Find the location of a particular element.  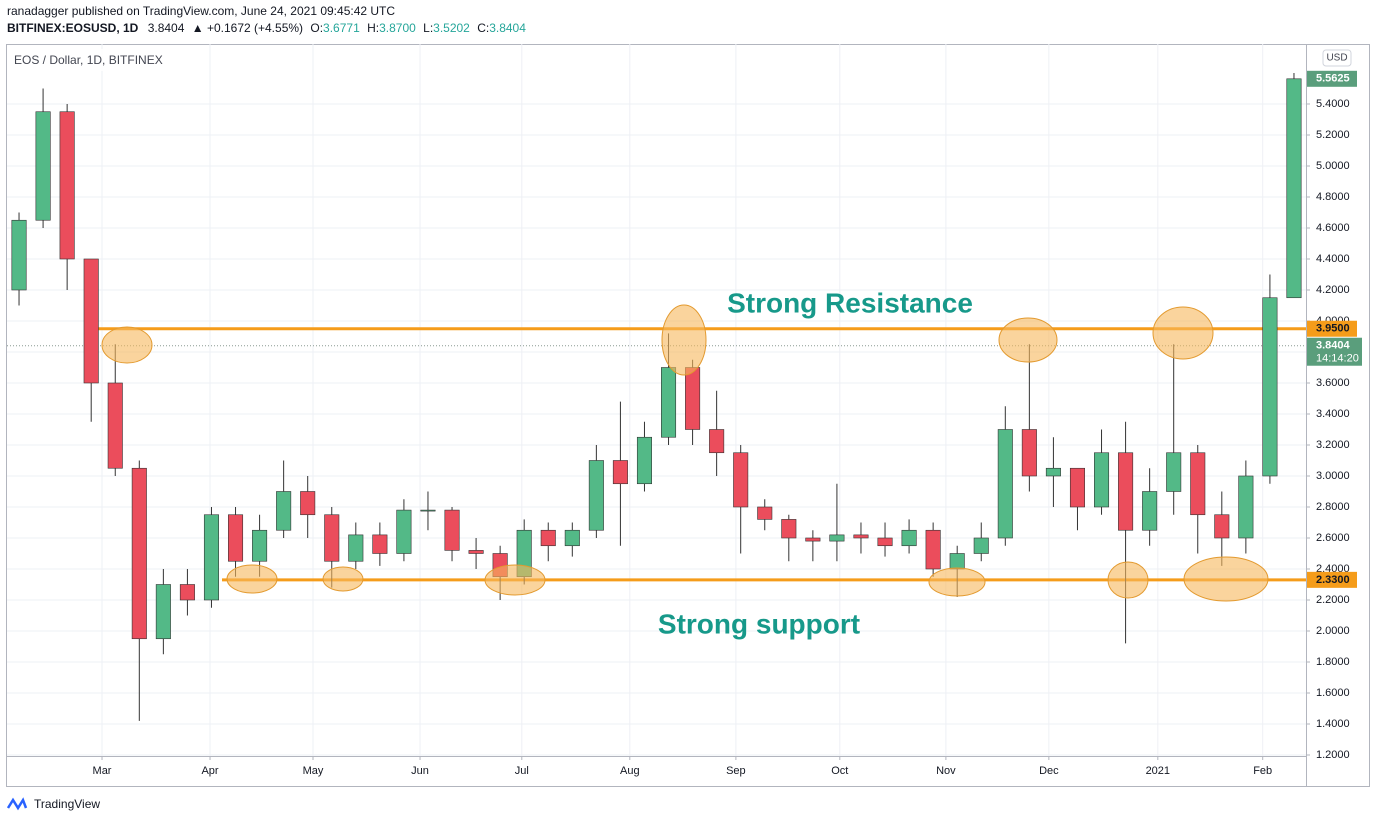

x-tick-label: Sep is located at coordinates (736, 771).